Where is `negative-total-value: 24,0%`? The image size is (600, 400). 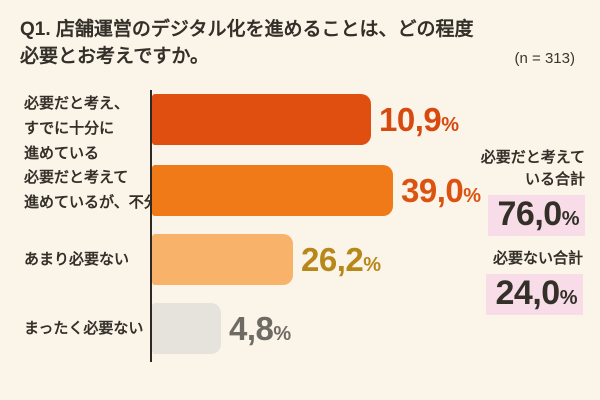
negative-total-value: 24,0% is located at coordinates (534, 294).